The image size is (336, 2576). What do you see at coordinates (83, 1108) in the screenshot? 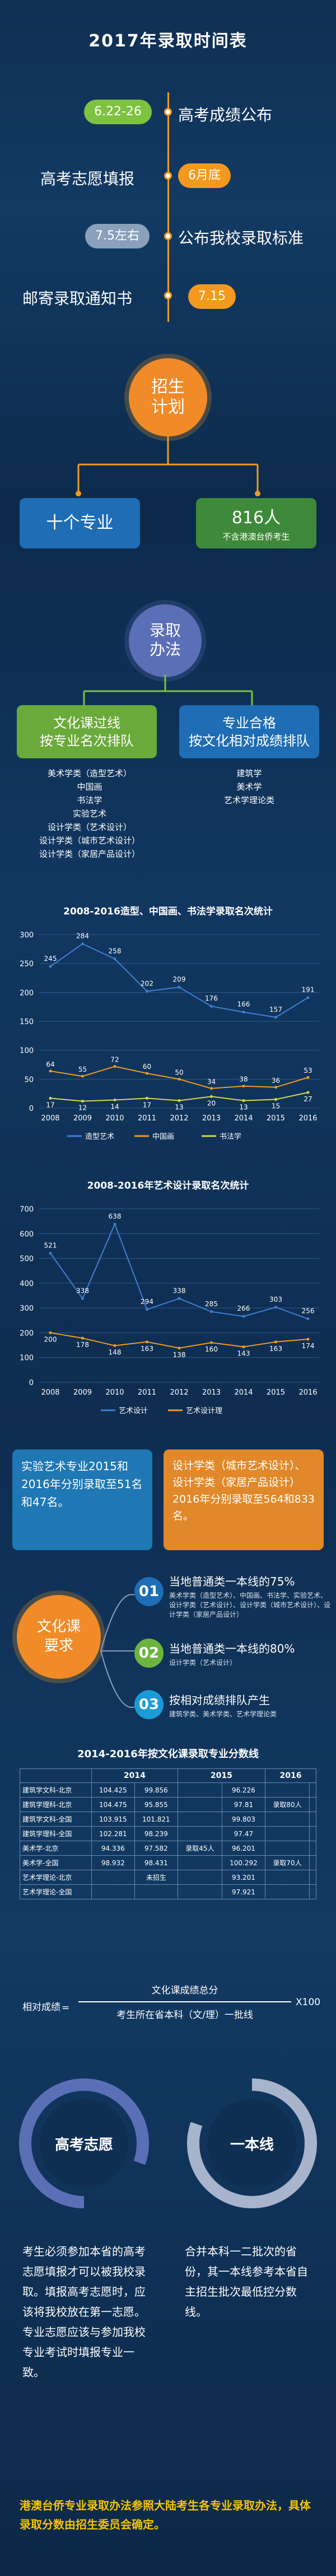
I see `data-label: 12` at bounding box center [83, 1108].